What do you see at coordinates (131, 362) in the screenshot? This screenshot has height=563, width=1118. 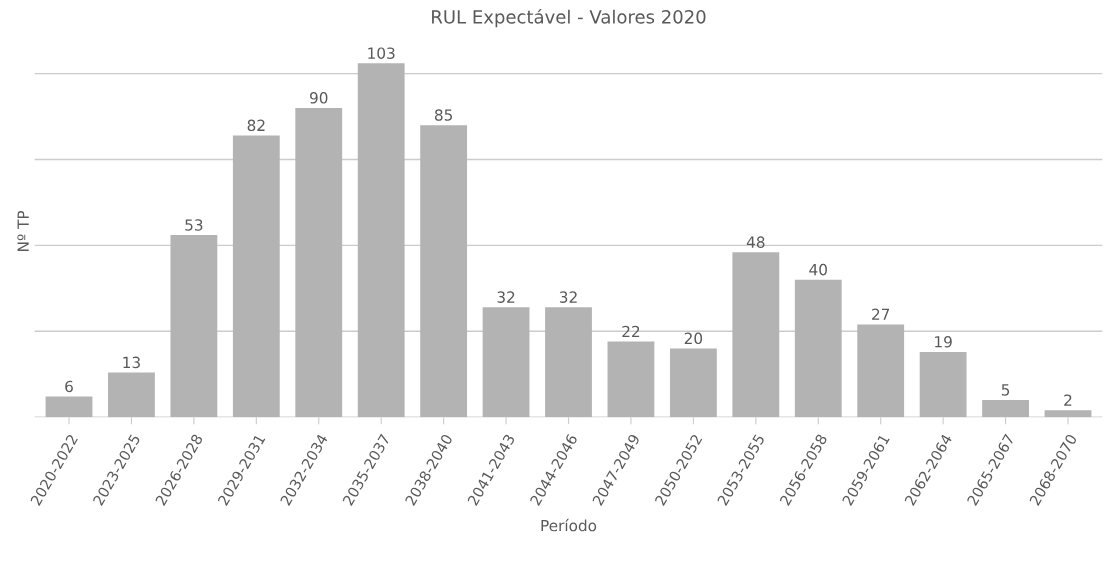 I see `data-label: 13` at bounding box center [131, 362].